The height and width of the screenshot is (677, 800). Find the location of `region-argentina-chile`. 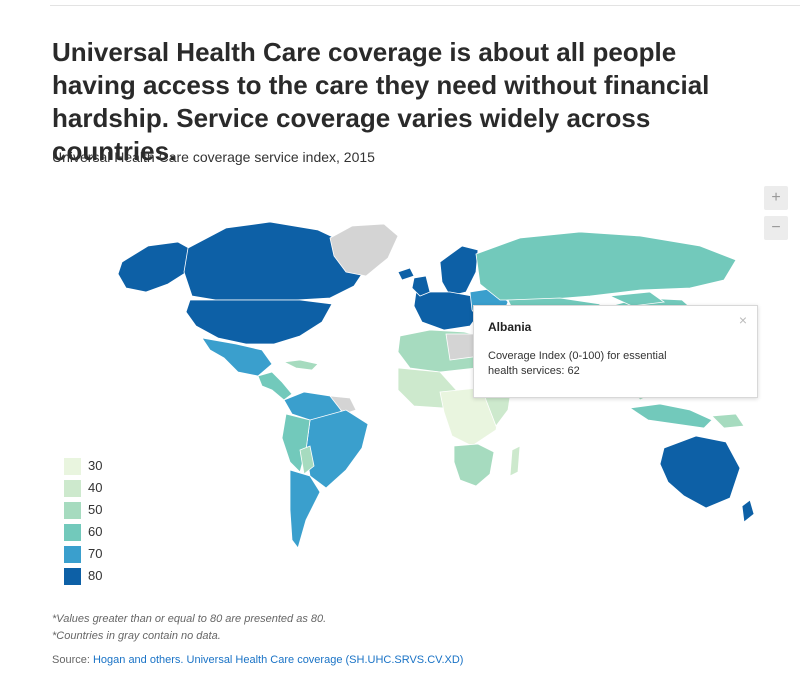

region-argentina-chile is located at coordinates (305, 509).